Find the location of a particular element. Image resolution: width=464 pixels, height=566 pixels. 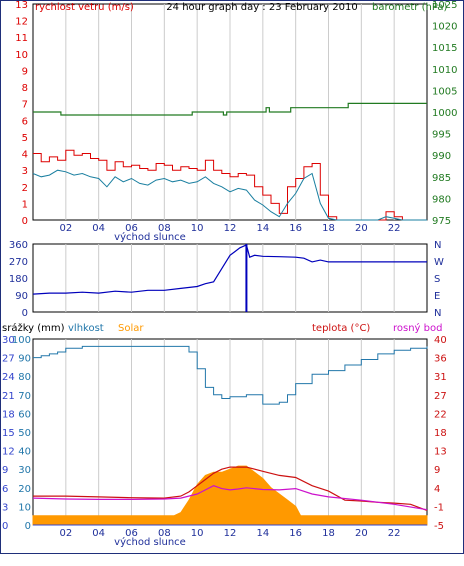

temperature-tick-label: -1 is located at coordinates (439, 507).